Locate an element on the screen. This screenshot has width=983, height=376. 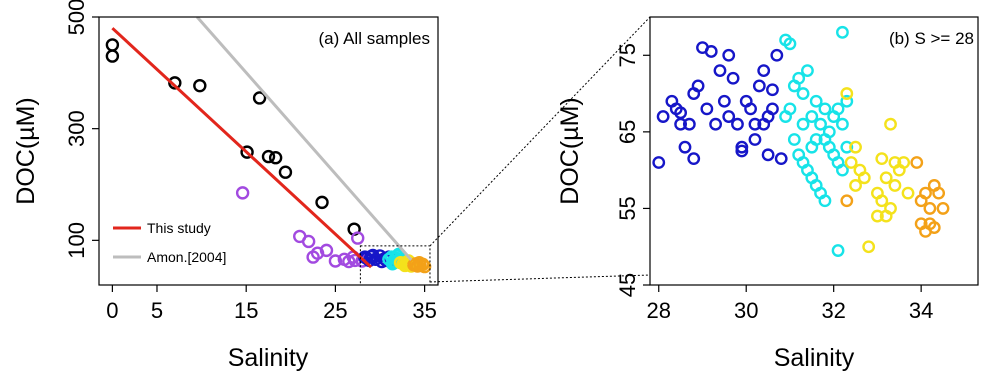
trend-line-amon is located at coordinates (304, 139).